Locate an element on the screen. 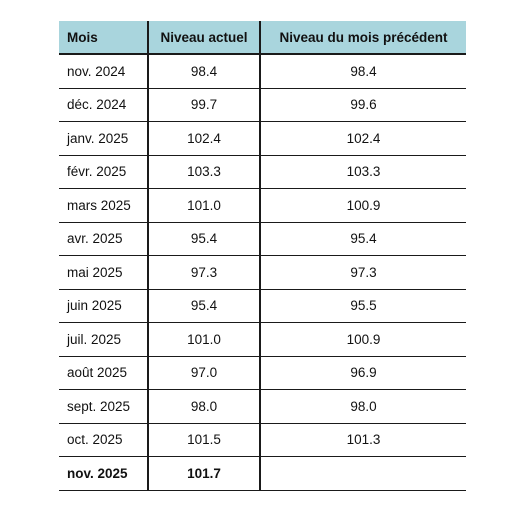  table-row: avr. 2025 95.4 95.4 is located at coordinates (262, 239).